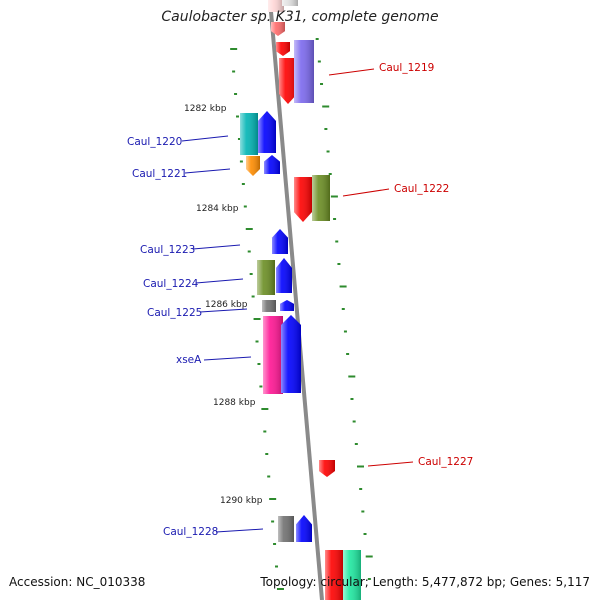 This screenshot has height=600, width=600. What do you see at coordinates (159, 174) in the screenshot?
I see `gene-label-caul-1221: Caul_1221` at bounding box center [159, 174].